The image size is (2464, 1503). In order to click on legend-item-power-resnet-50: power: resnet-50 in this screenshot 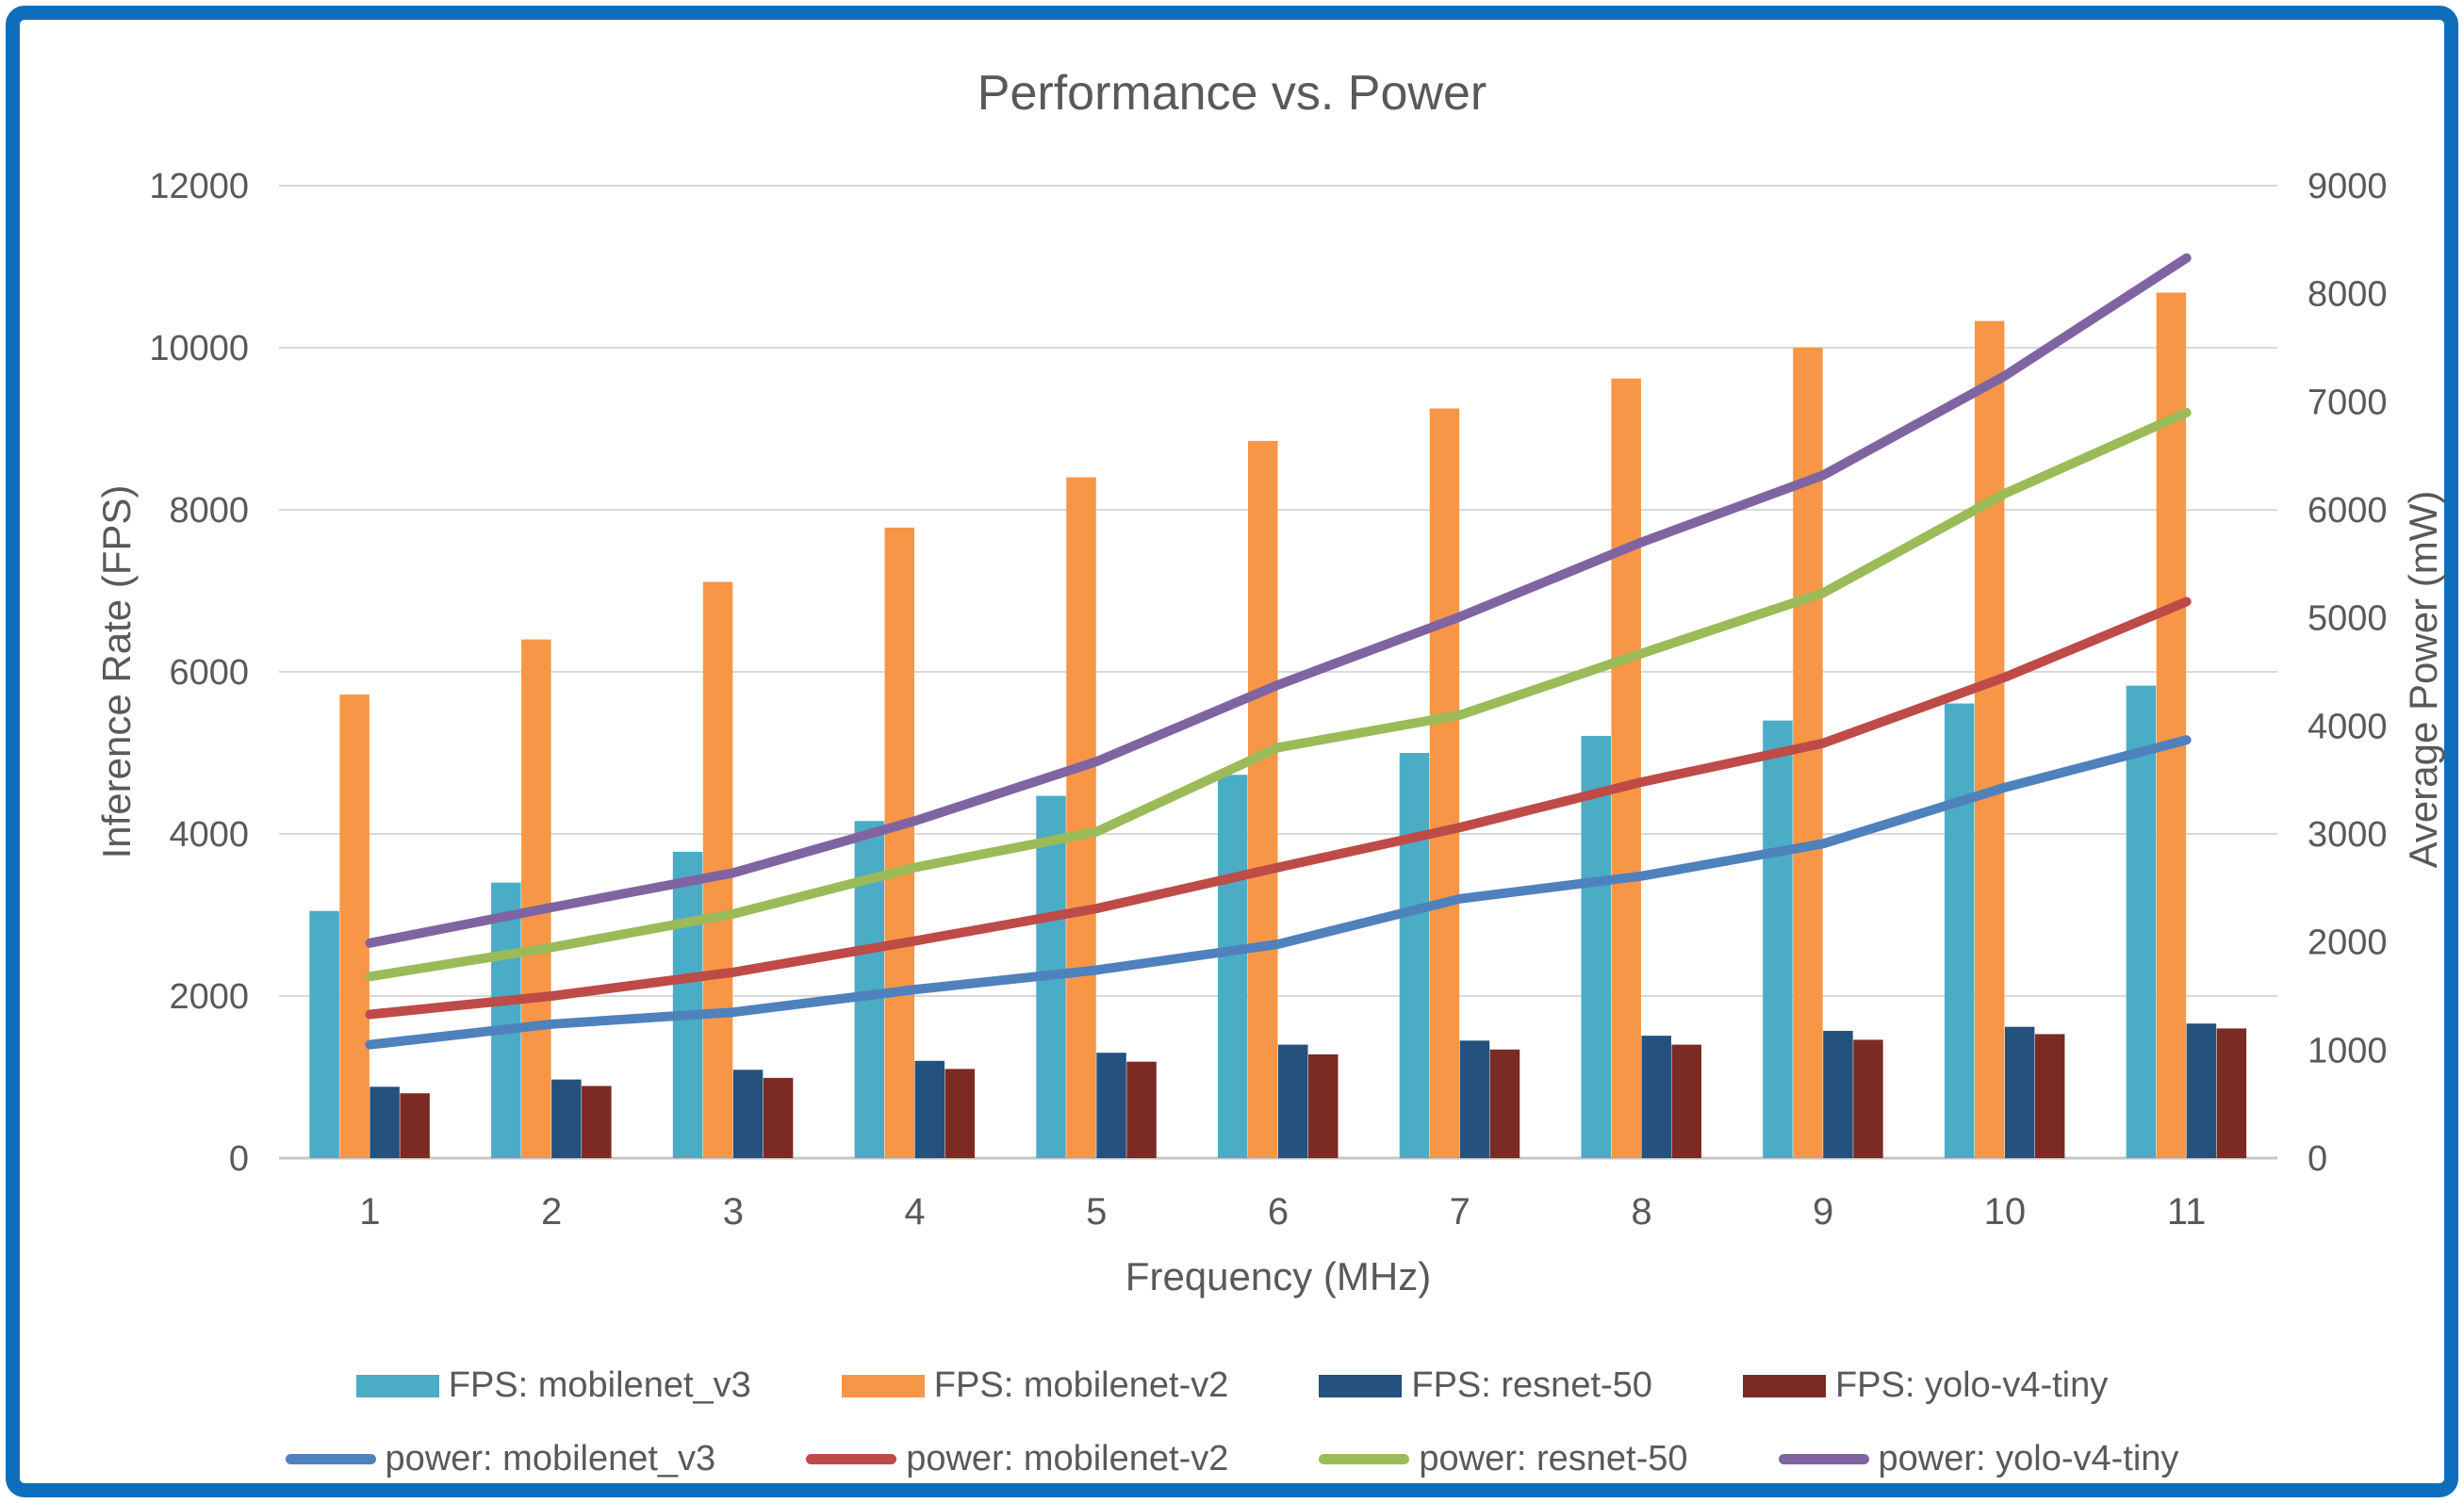, I will do `click(1503, 1459)`.